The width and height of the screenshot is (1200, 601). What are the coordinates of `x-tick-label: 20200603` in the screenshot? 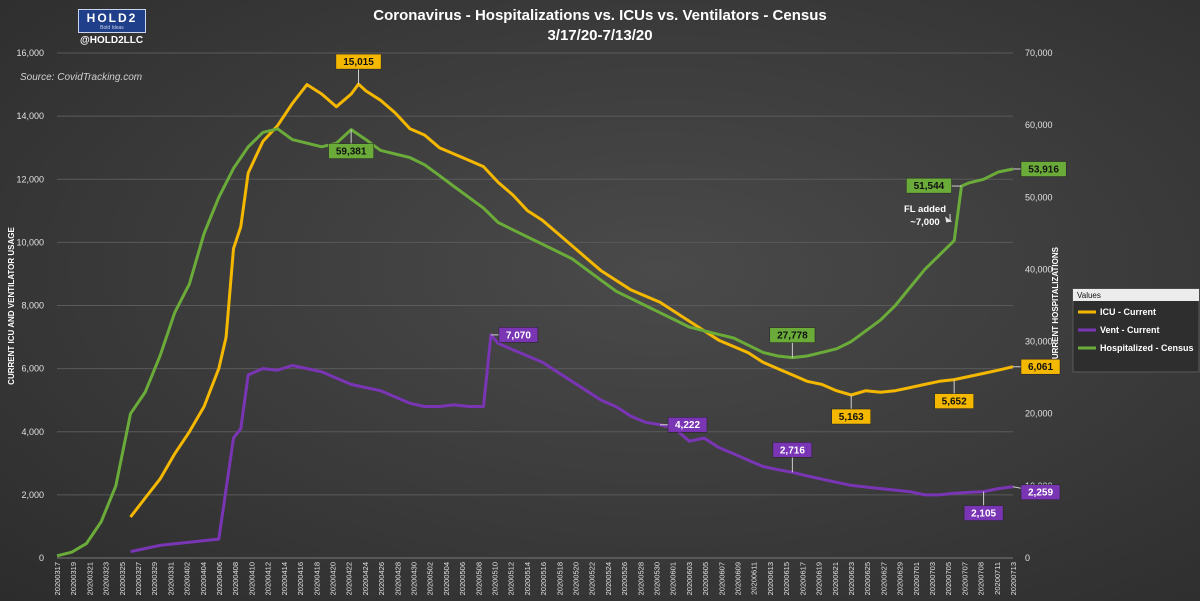 It's located at (689, 578).